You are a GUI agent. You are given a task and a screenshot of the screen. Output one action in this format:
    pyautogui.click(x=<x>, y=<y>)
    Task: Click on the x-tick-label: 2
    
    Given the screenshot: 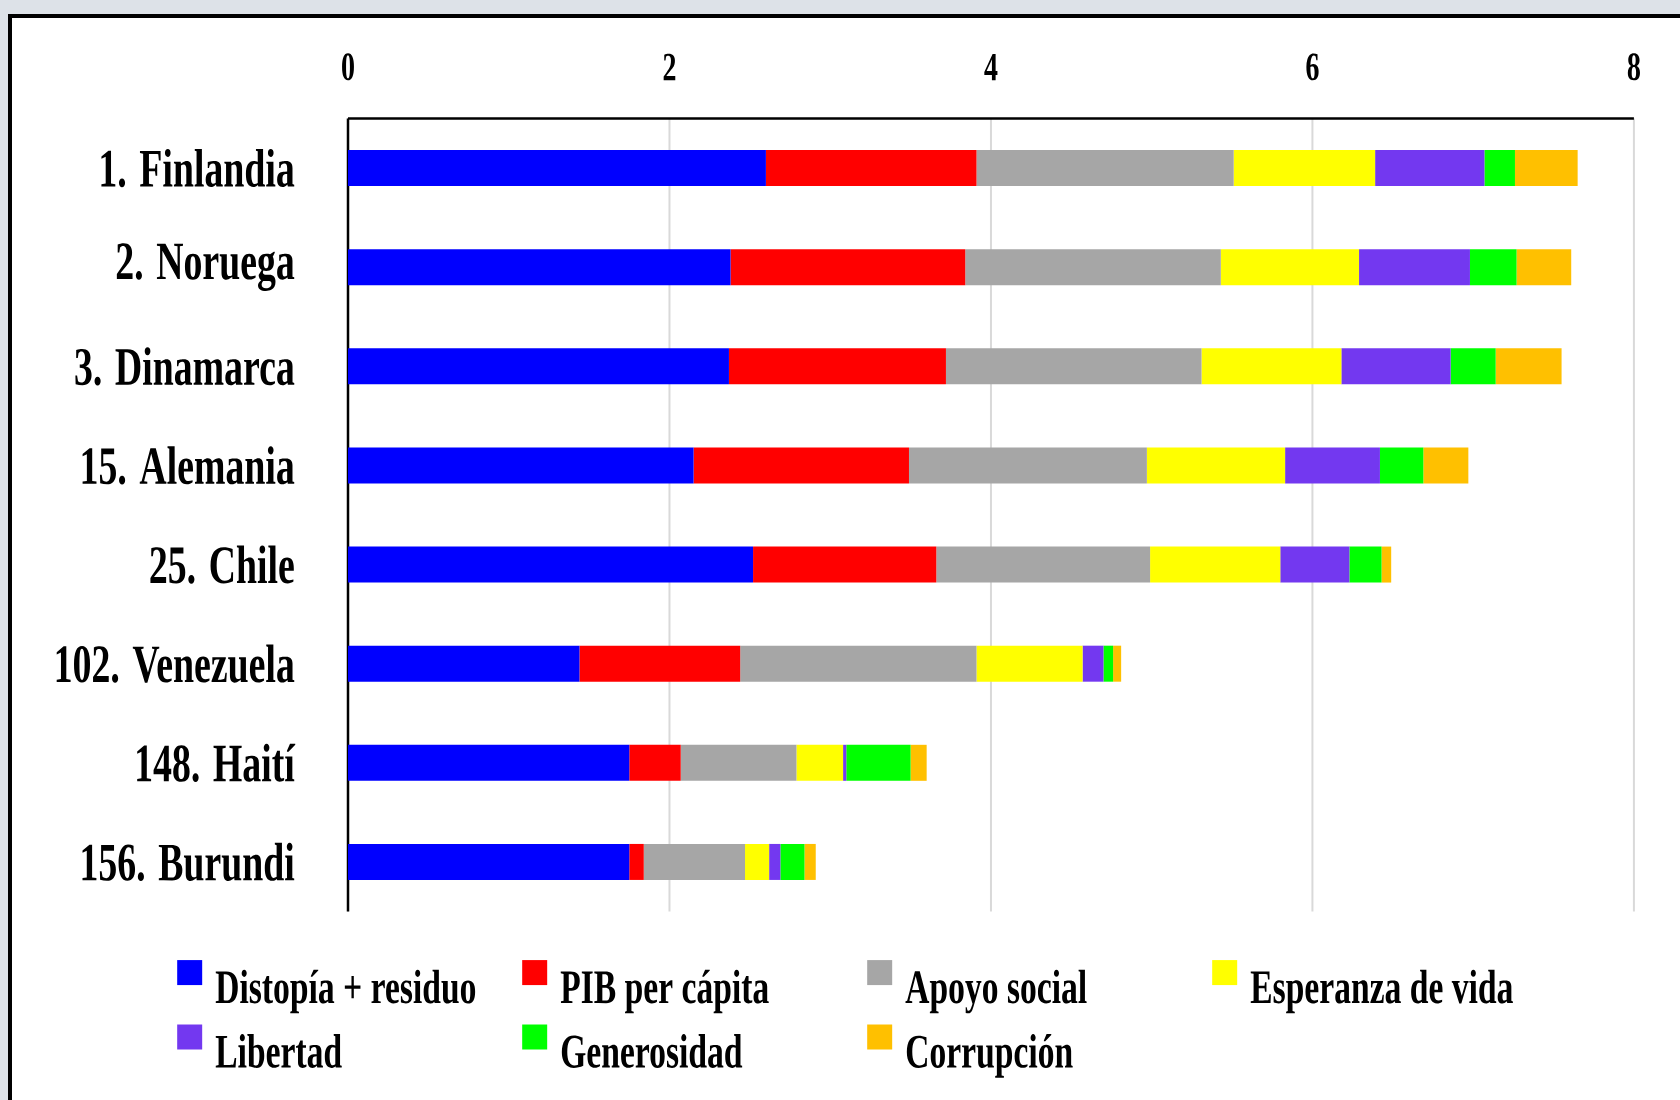 What is the action you would take?
    pyautogui.click(x=669, y=67)
    